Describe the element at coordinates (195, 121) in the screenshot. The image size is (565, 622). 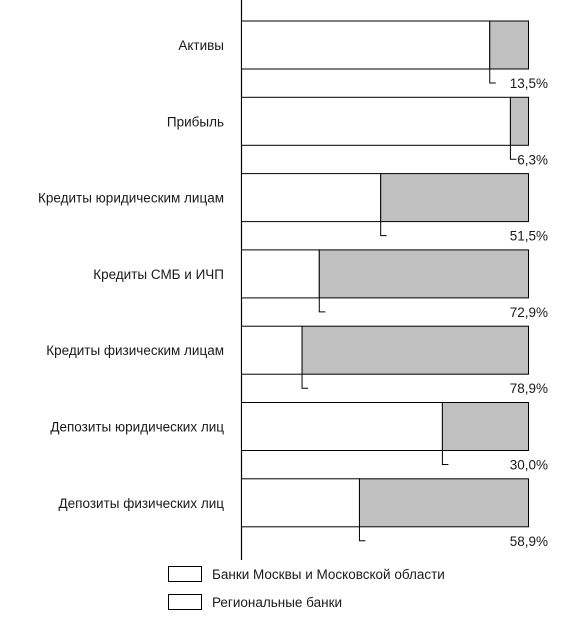
I see `category-label: Прибыль` at that location.